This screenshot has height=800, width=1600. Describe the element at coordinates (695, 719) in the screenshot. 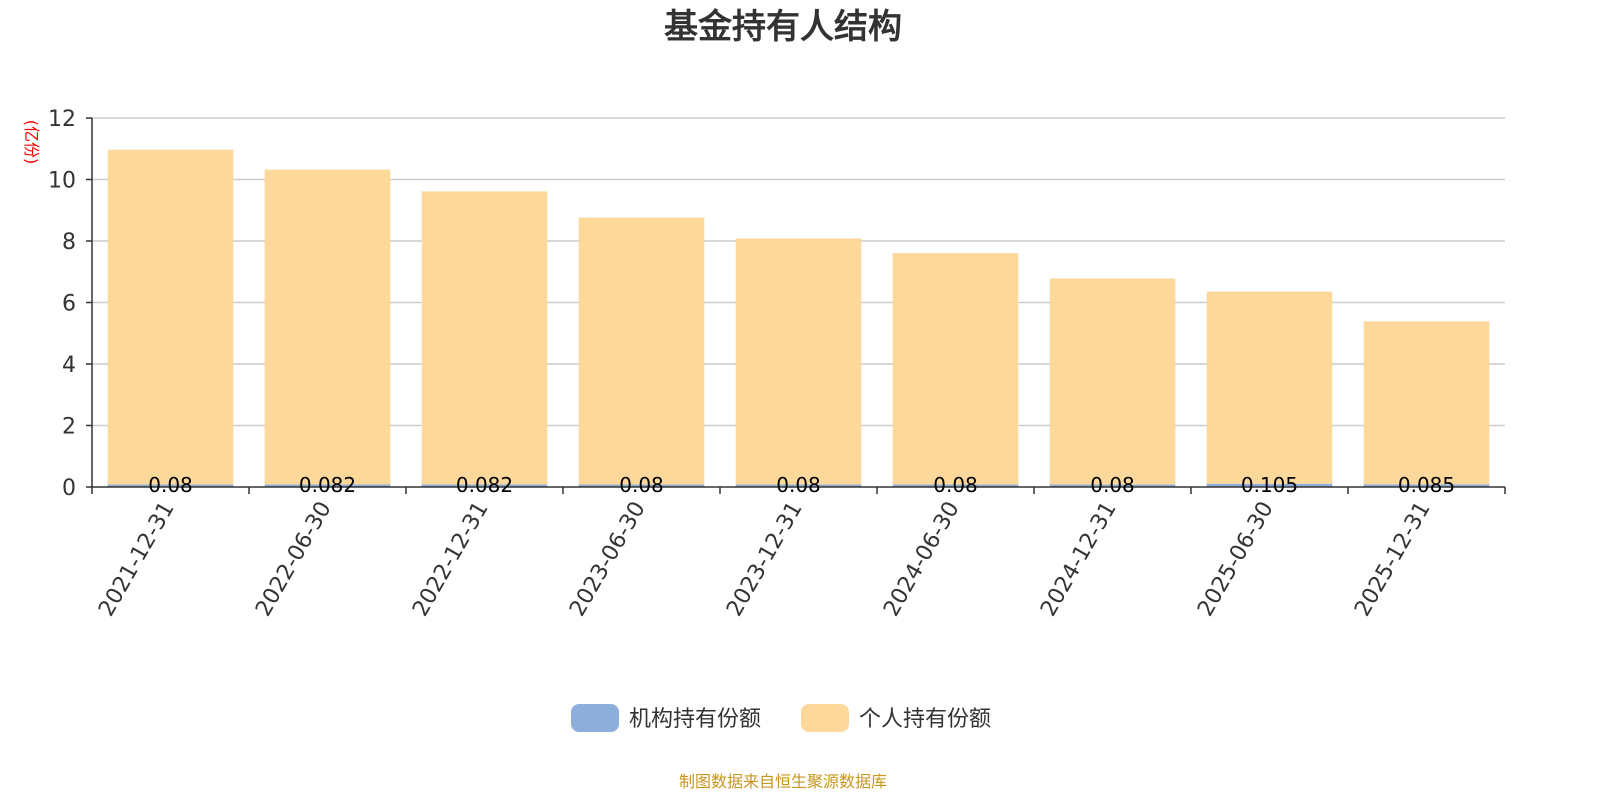

I see `legend-label: 机构持有份额` at that location.